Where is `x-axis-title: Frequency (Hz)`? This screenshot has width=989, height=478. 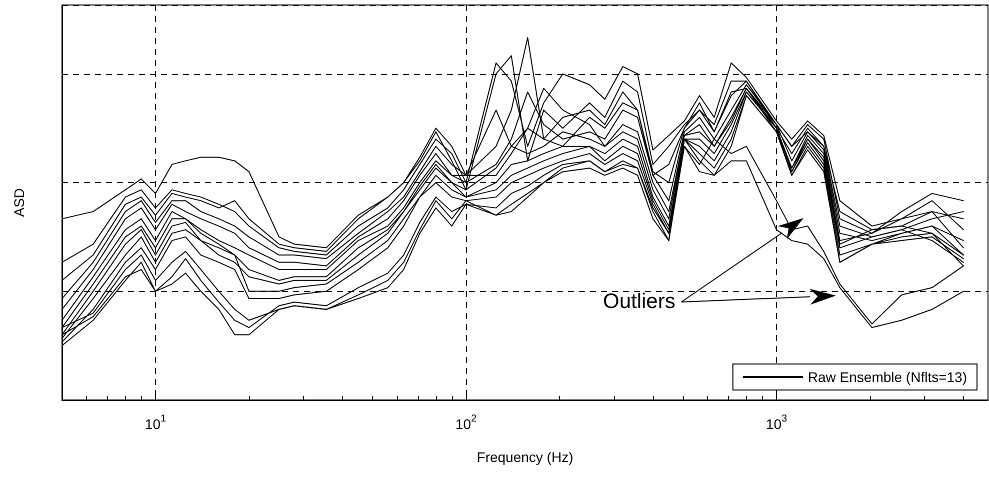 x-axis-title: Frequency (Hz) is located at coordinates (525, 457).